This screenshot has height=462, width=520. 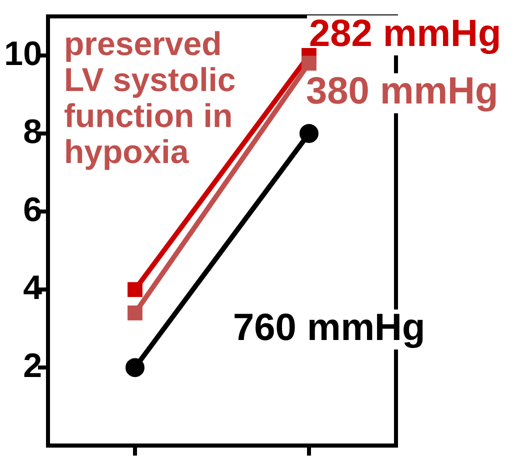 I want to click on y-tick-label: 8, so click(x=32, y=131).